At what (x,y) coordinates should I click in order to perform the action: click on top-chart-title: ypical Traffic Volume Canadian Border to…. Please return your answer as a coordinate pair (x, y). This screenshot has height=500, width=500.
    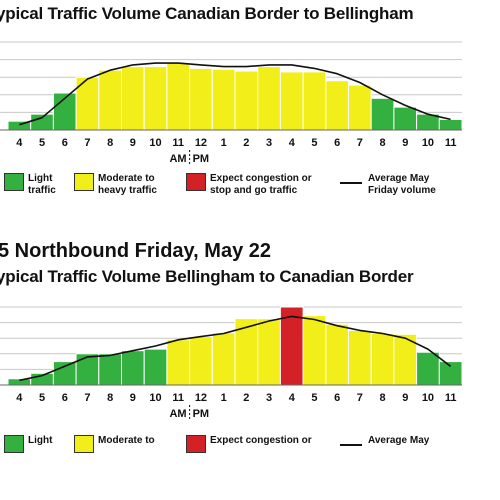
    Looking at the image, I should click on (207, 13).